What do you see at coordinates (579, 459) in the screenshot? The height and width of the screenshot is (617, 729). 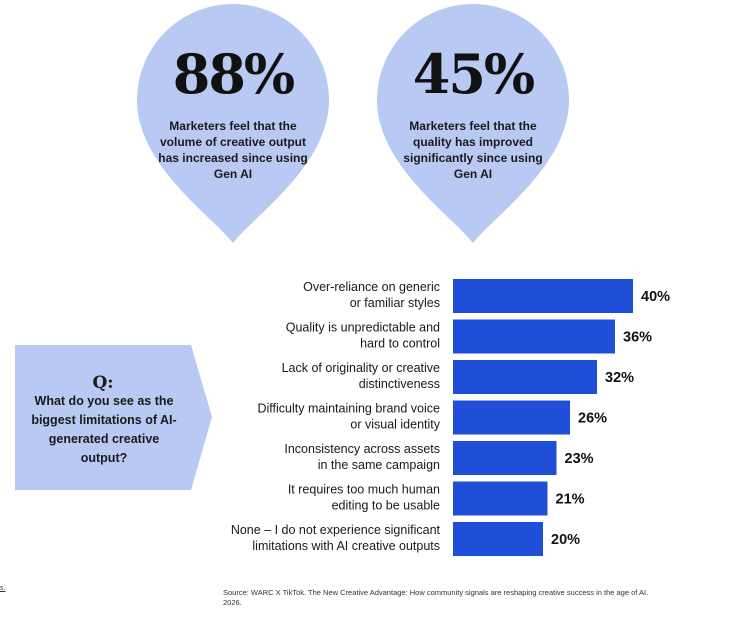 I see `bar-value-label: 23%` at bounding box center [579, 459].